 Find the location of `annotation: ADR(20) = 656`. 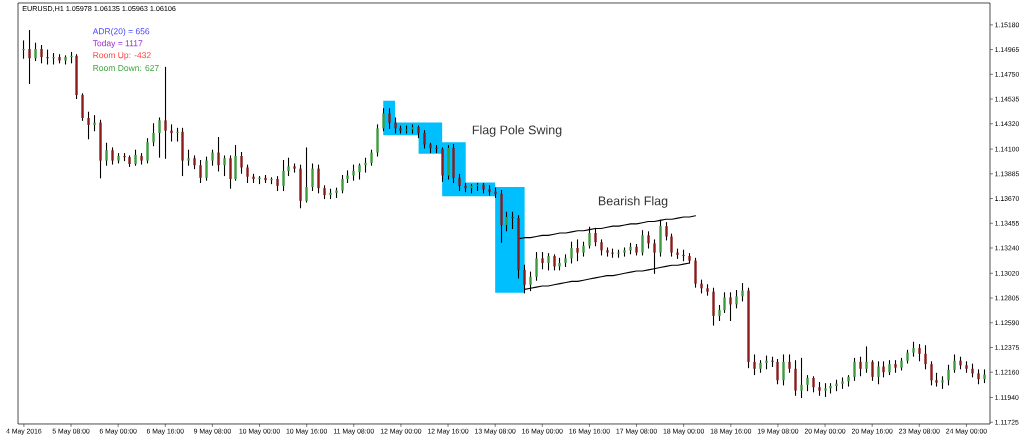

annotation: ADR(20) = 656 is located at coordinates (121, 32).